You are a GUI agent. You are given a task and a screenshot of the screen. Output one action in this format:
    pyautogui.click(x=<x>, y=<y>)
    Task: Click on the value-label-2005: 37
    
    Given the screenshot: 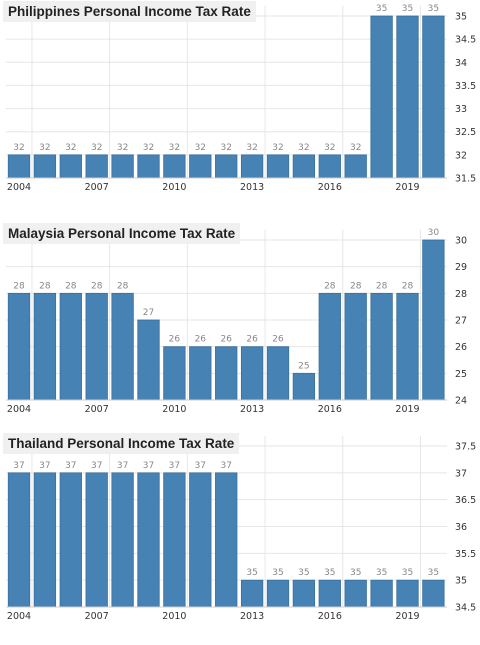 What is the action you would take?
    pyautogui.click(x=44, y=466)
    